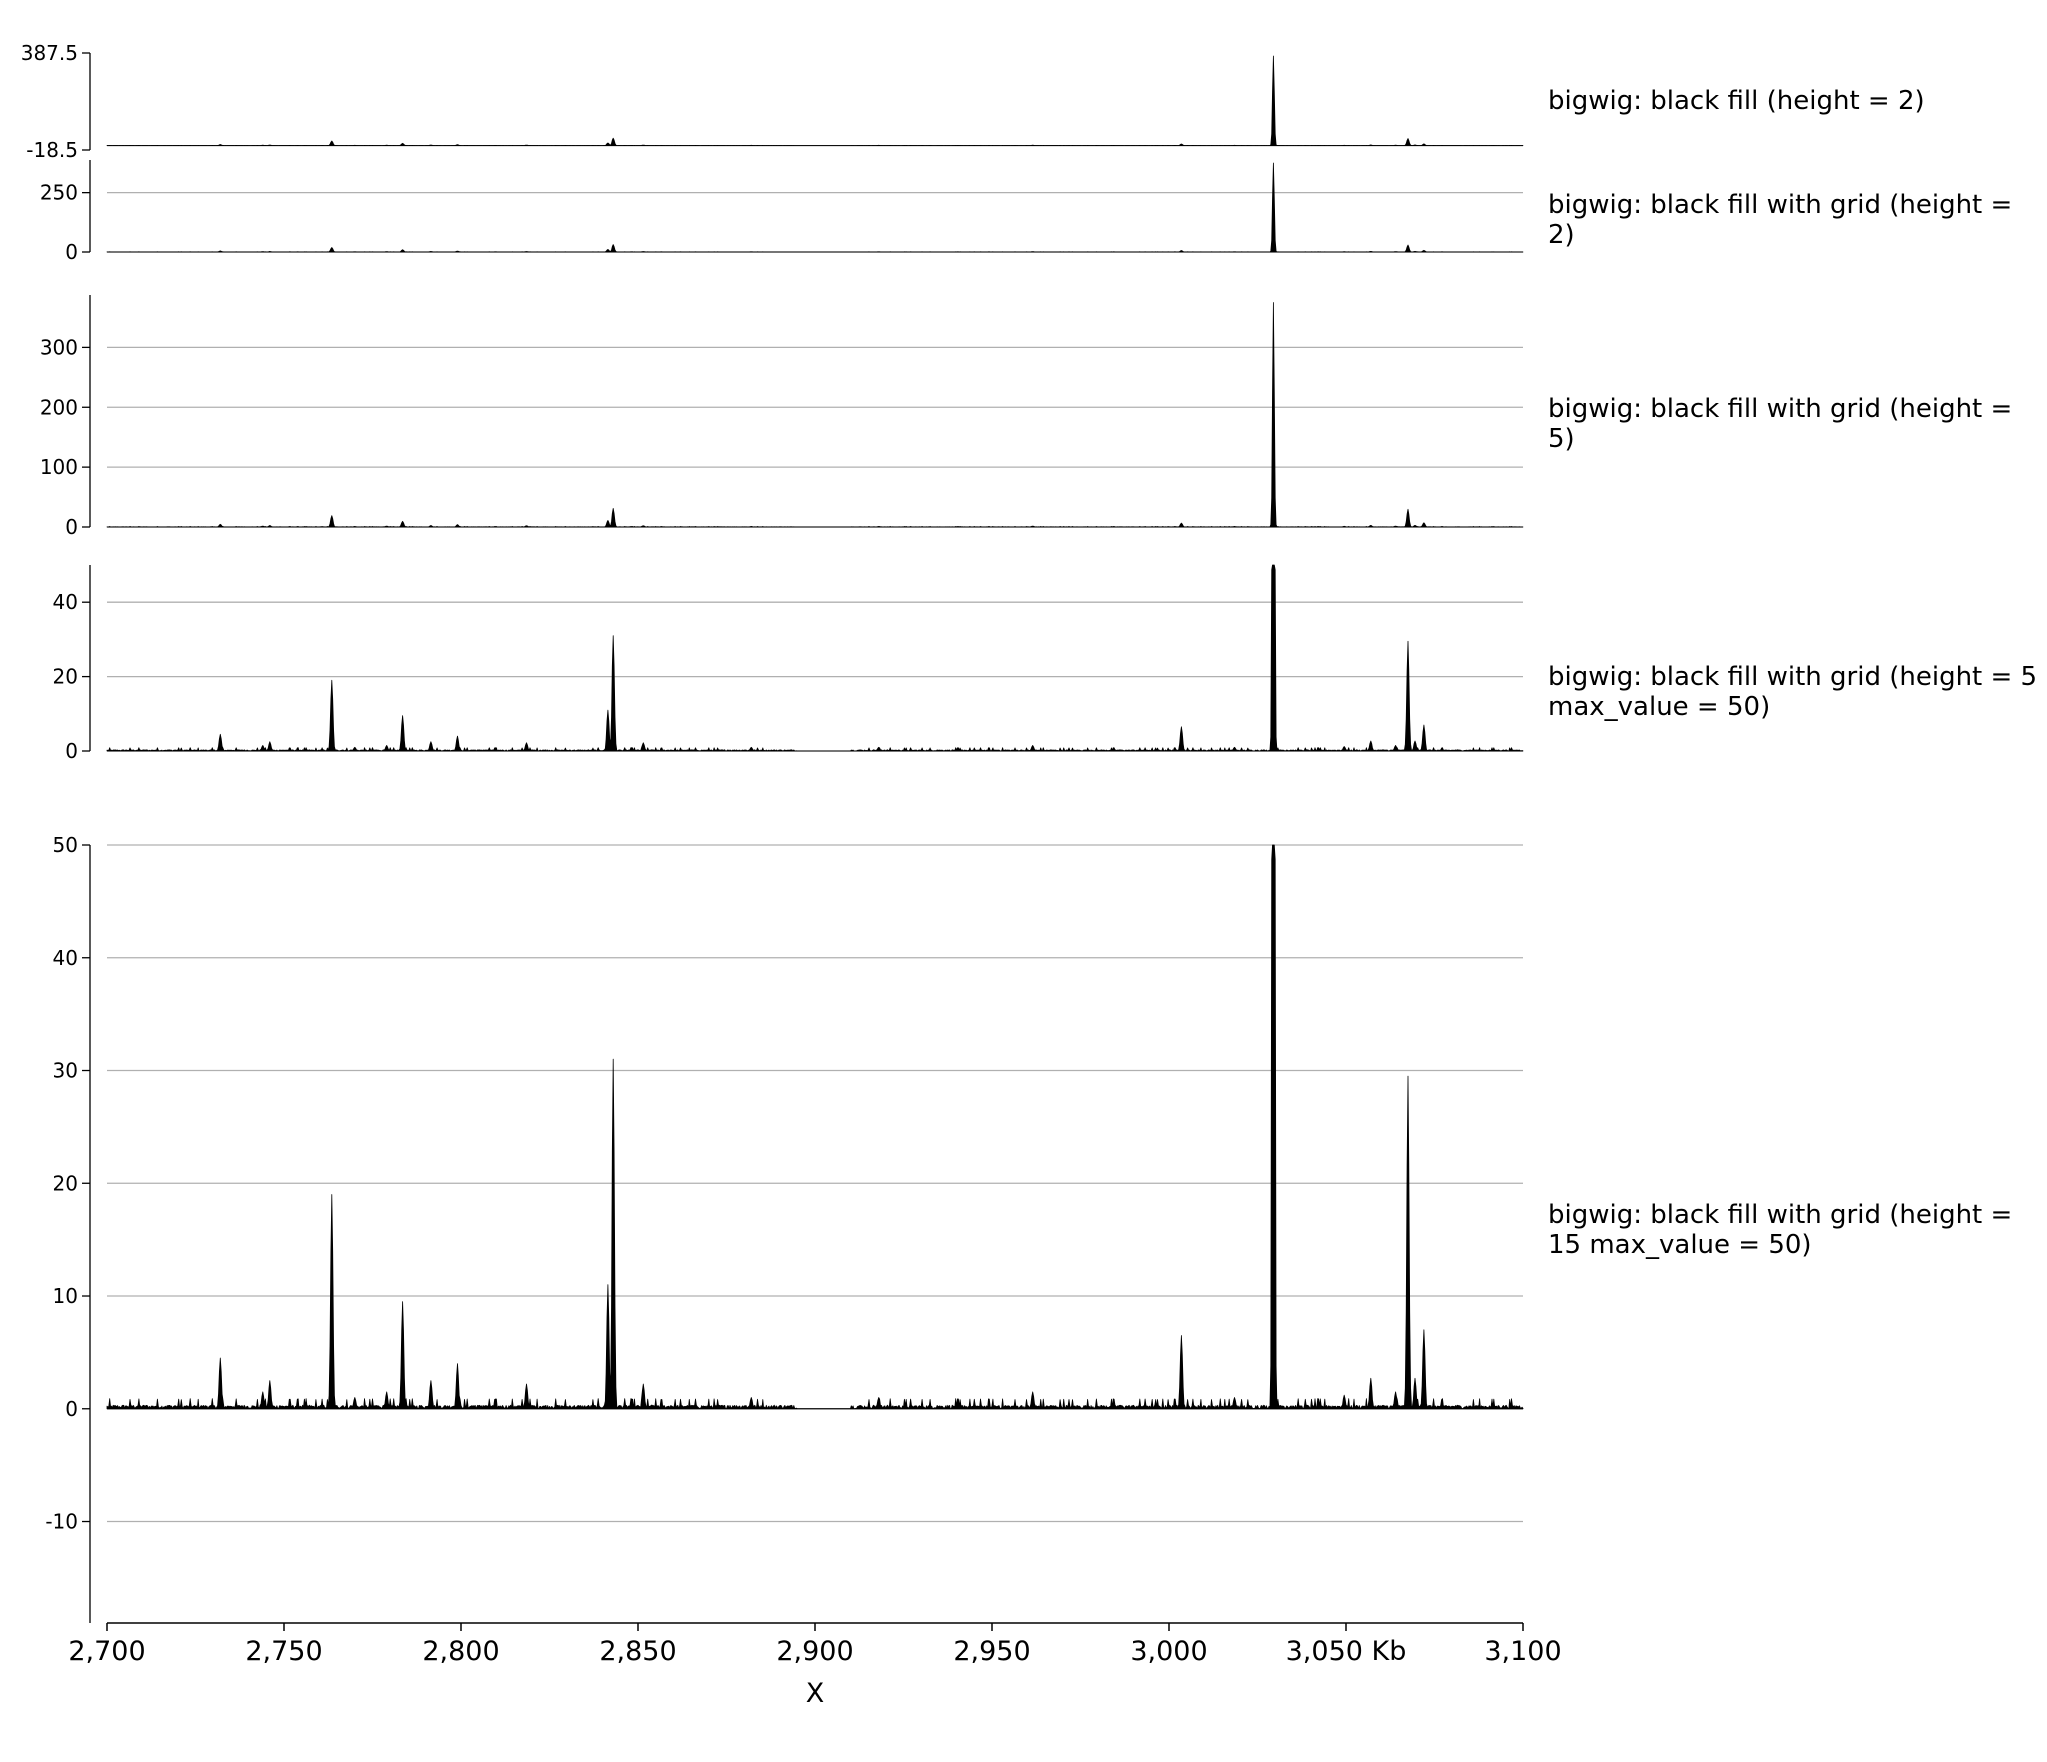 Image resolution: width=2047 pixels, height=1762 pixels. What do you see at coordinates (815, 1693) in the screenshot?
I see `x-axis-label: X` at bounding box center [815, 1693].